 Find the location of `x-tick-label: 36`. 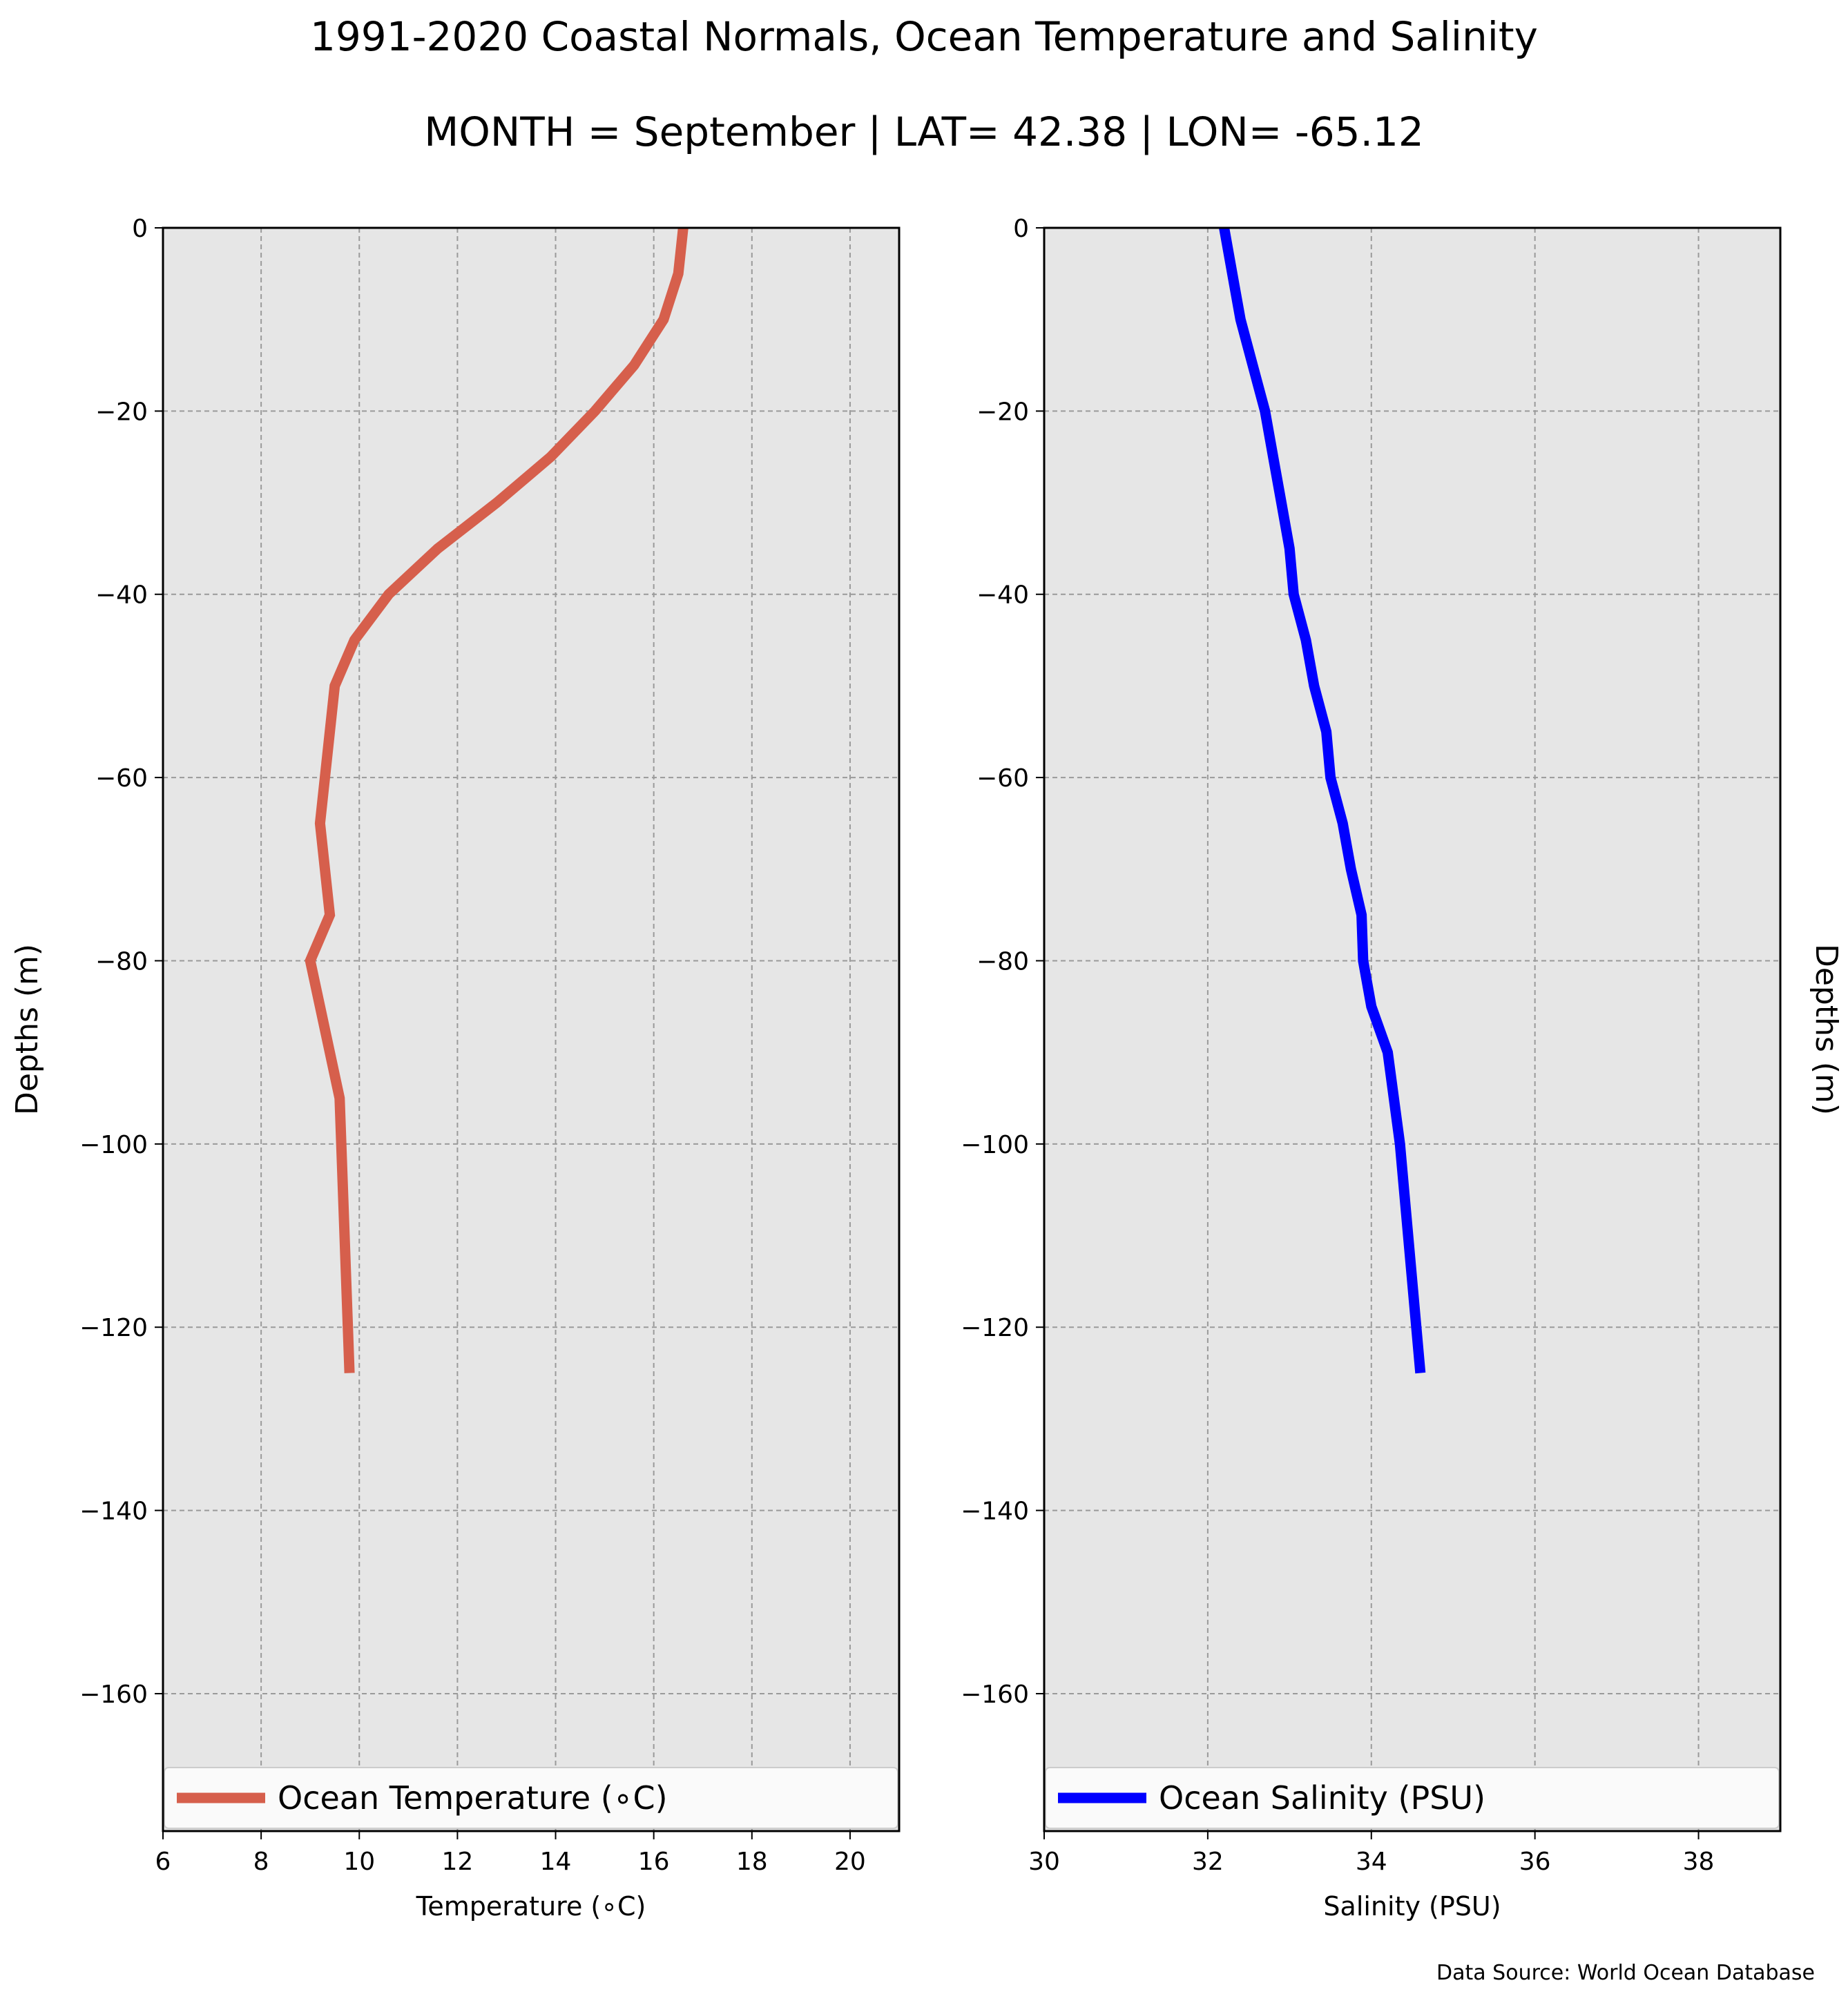

x-tick-label: 36 is located at coordinates (1535, 1862).